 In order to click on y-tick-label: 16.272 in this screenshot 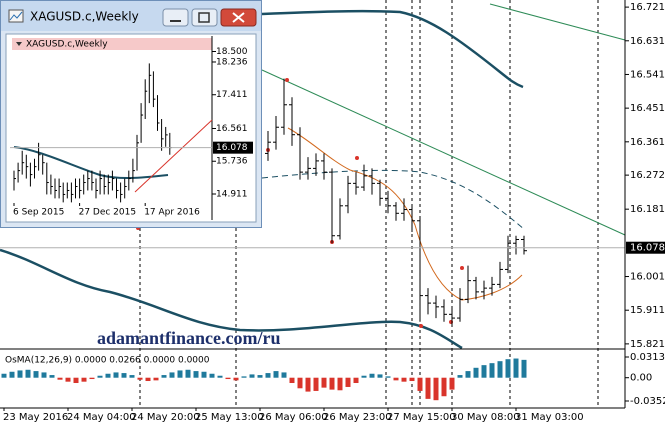, I will do `click(647, 175)`.